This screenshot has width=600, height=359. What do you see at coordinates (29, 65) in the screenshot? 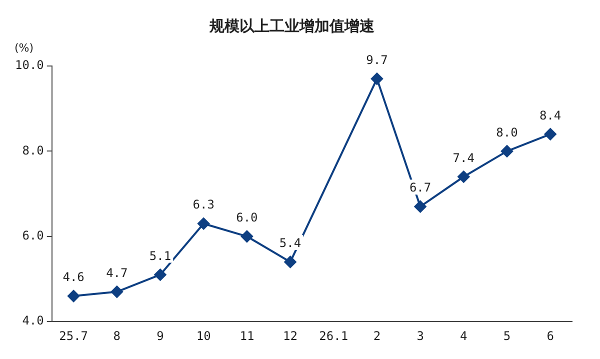
I see `y-tick-label: 10.0` at bounding box center [29, 65].